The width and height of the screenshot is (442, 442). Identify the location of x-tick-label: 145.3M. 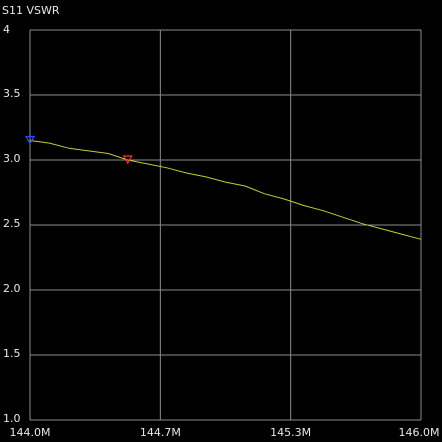
(290, 432).